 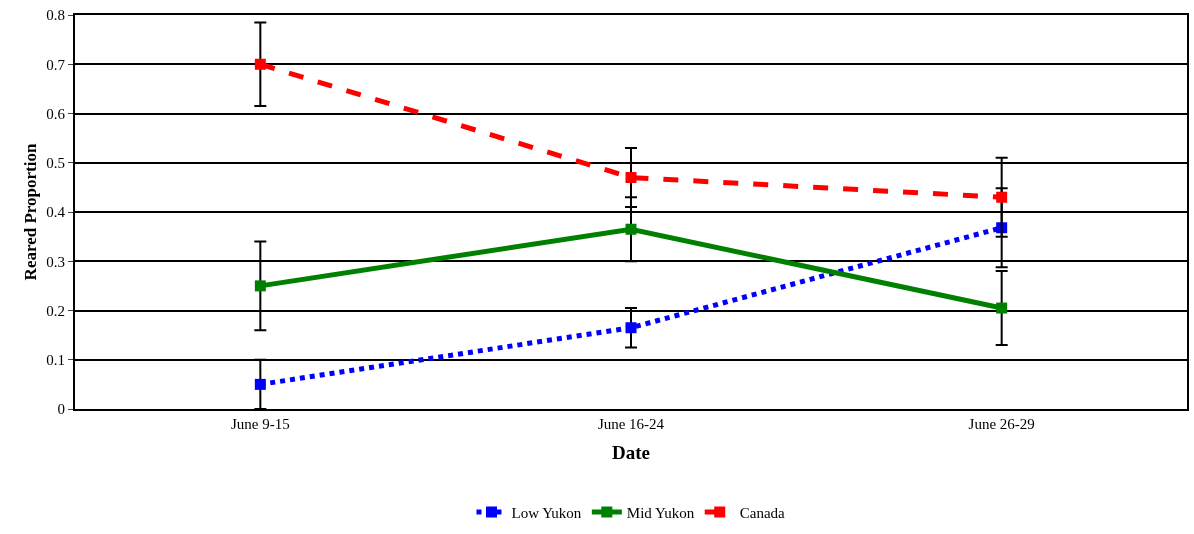 I want to click on y-axis-title: Reared Proportion, so click(x=31, y=212).